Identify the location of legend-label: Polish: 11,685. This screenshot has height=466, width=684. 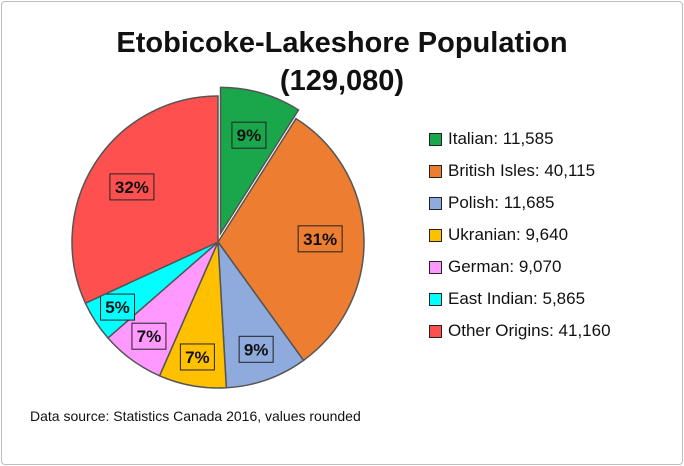
(501, 202).